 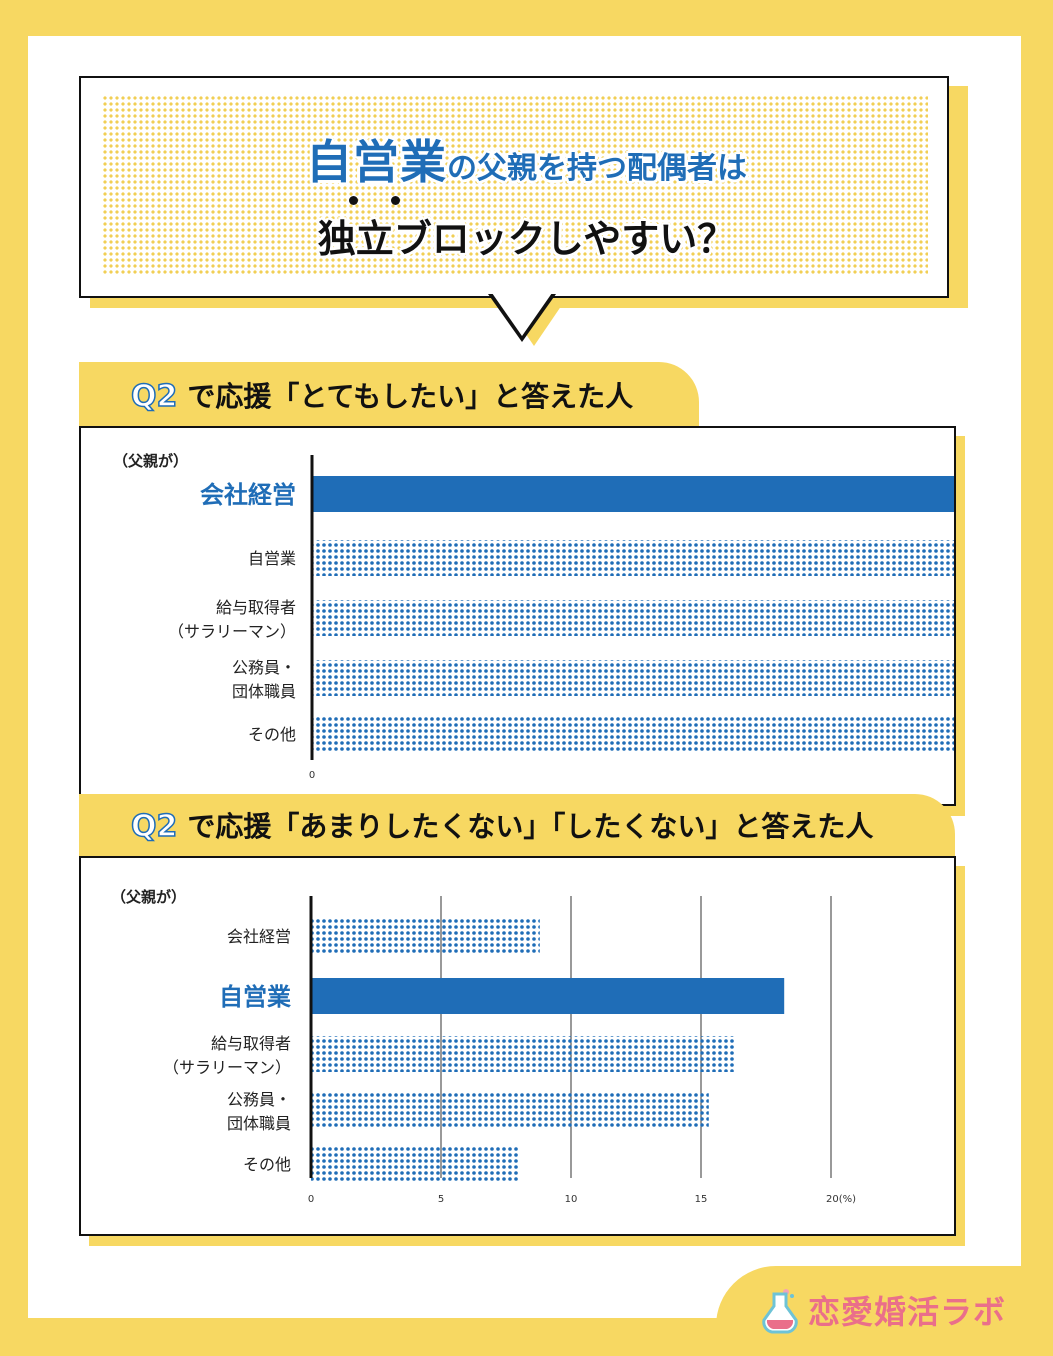 I want to click on flask-icon, so click(x=780, y=1311).